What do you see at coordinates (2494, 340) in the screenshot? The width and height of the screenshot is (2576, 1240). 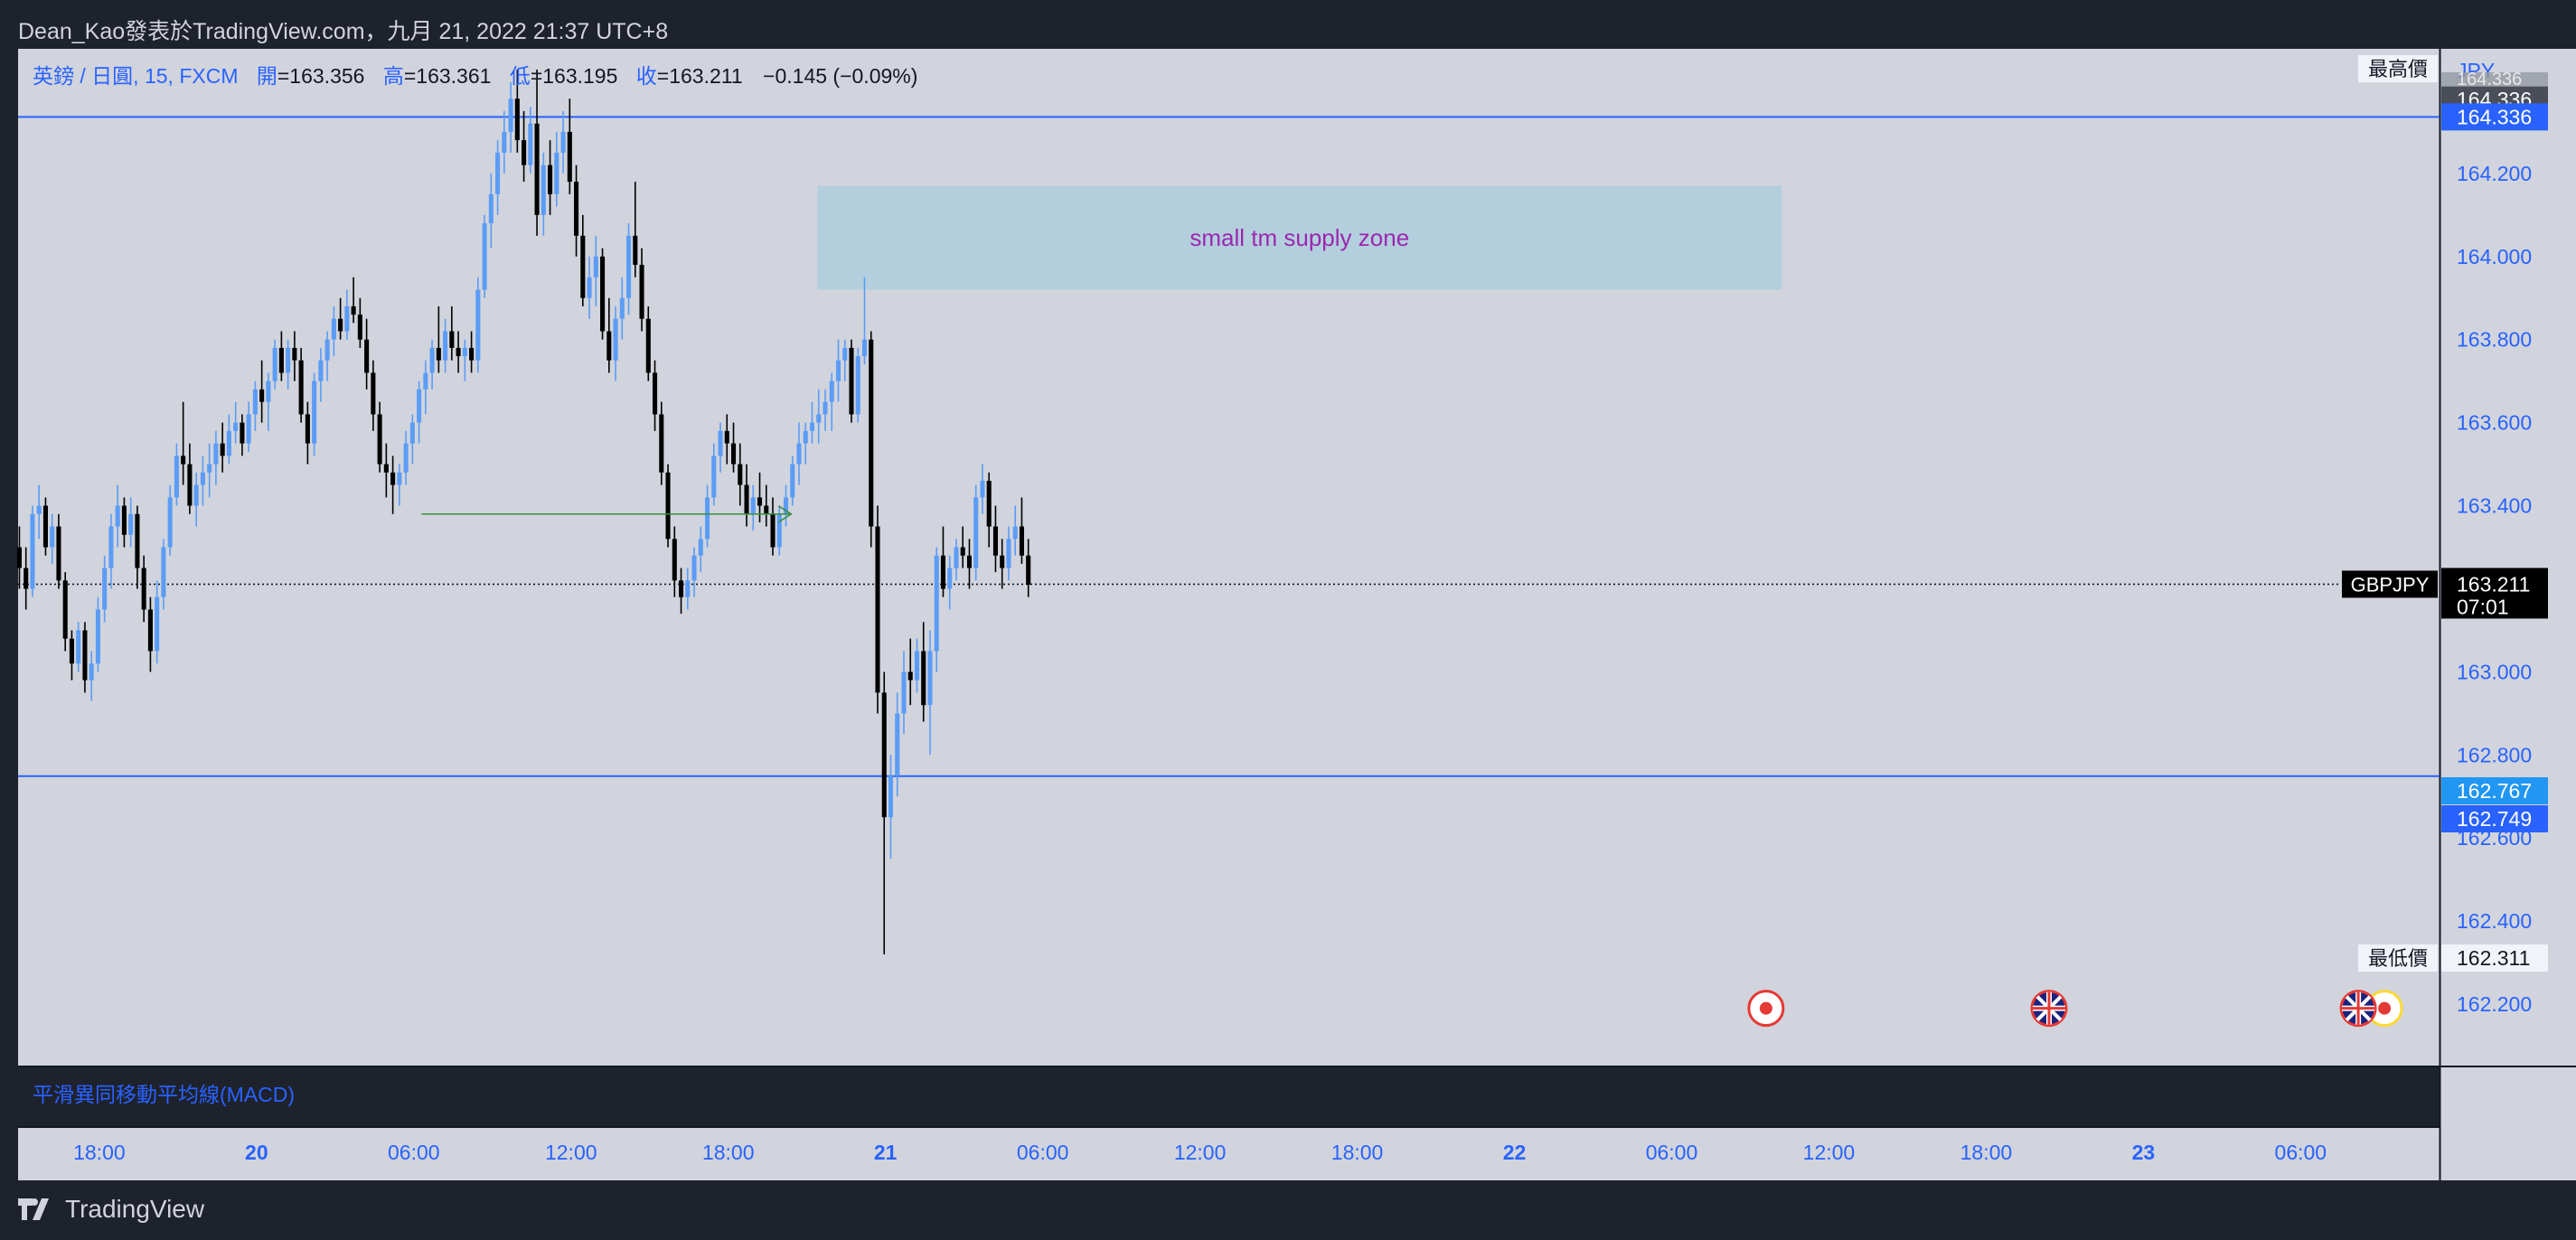 I see `y-tick-label: 163.800` at bounding box center [2494, 340].